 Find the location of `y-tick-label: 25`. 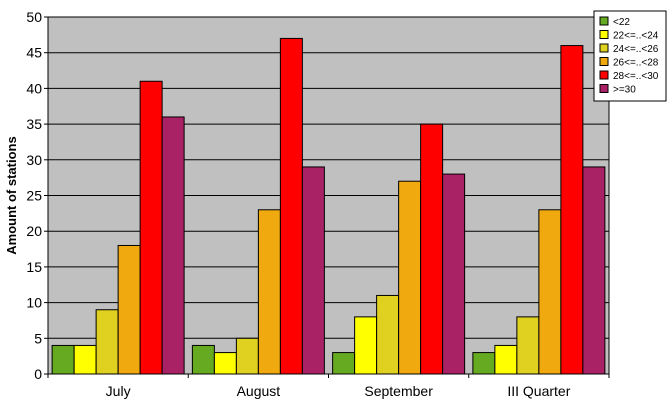

y-tick-label: 25 is located at coordinates (34, 196).